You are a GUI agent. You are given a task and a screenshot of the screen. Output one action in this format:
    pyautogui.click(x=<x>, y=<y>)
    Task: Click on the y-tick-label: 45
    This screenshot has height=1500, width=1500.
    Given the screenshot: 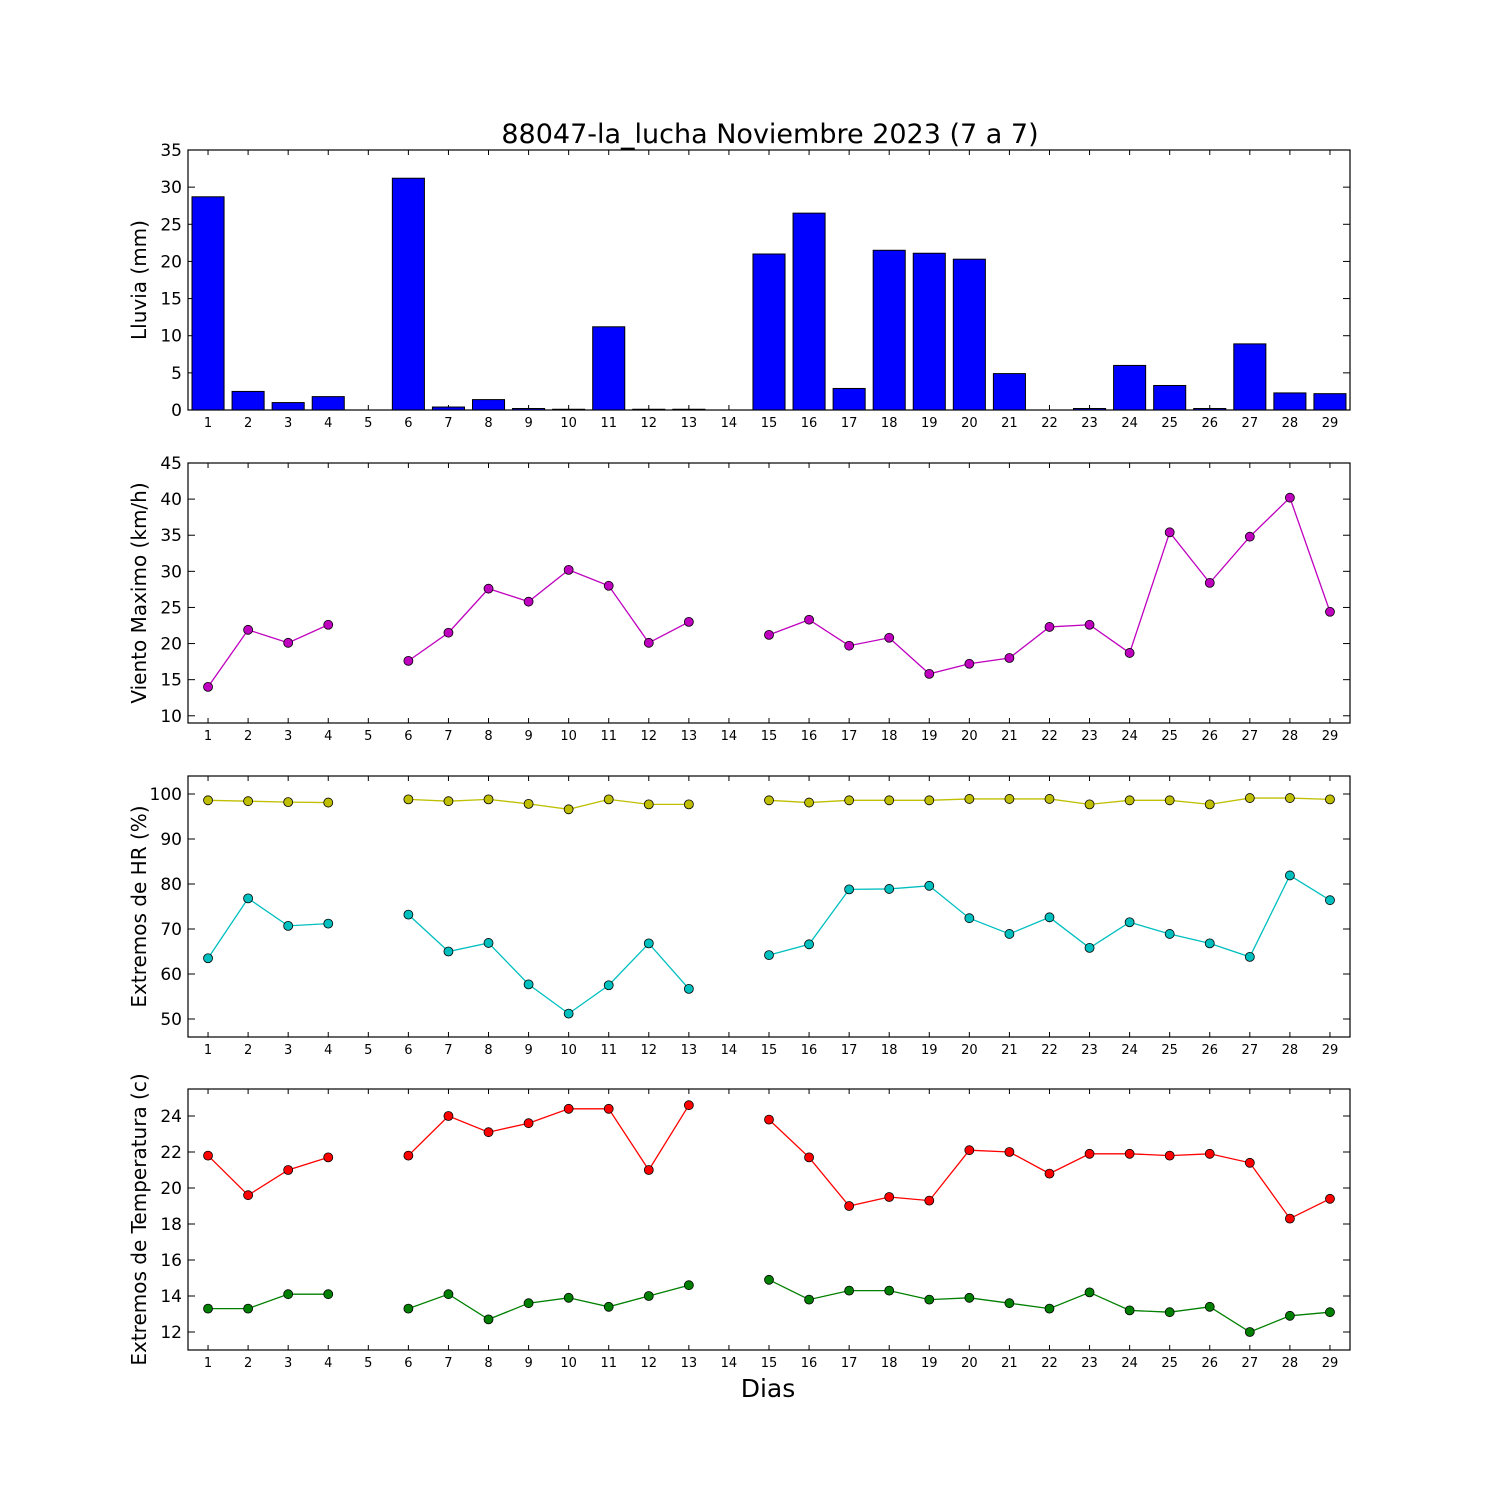 What is the action you would take?
    pyautogui.click(x=171, y=464)
    